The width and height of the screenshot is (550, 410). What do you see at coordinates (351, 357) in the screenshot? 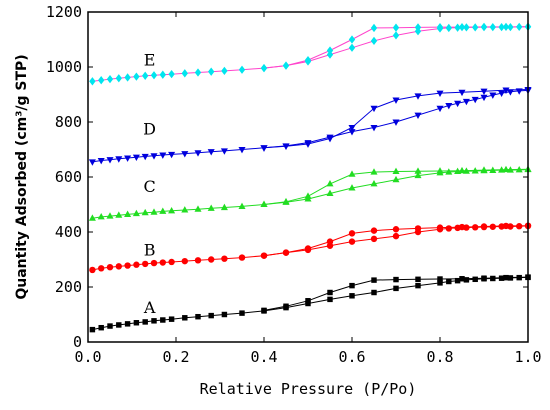
I see `x-tick-label: 0.6` at bounding box center [351, 357].